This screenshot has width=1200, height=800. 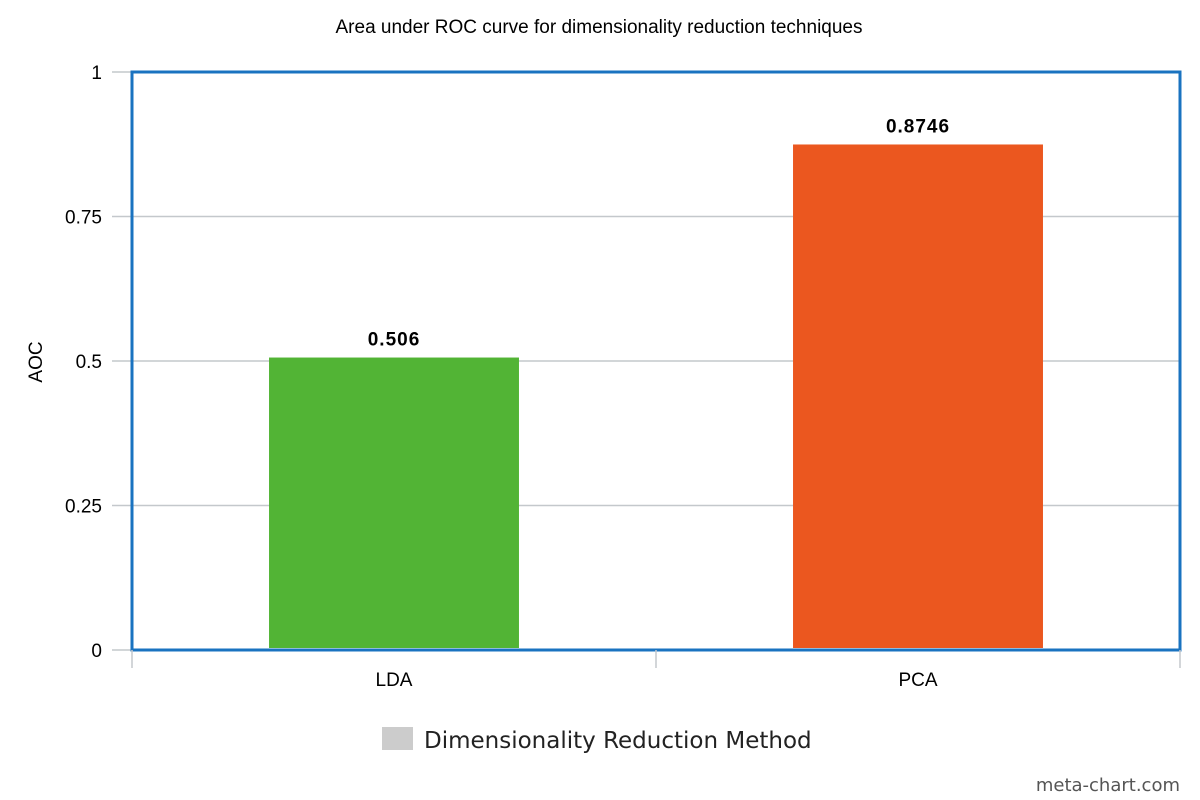 What do you see at coordinates (918, 126) in the screenshot?
I see `data-label-pca: 0.8746` at bounding box center [918, 126].